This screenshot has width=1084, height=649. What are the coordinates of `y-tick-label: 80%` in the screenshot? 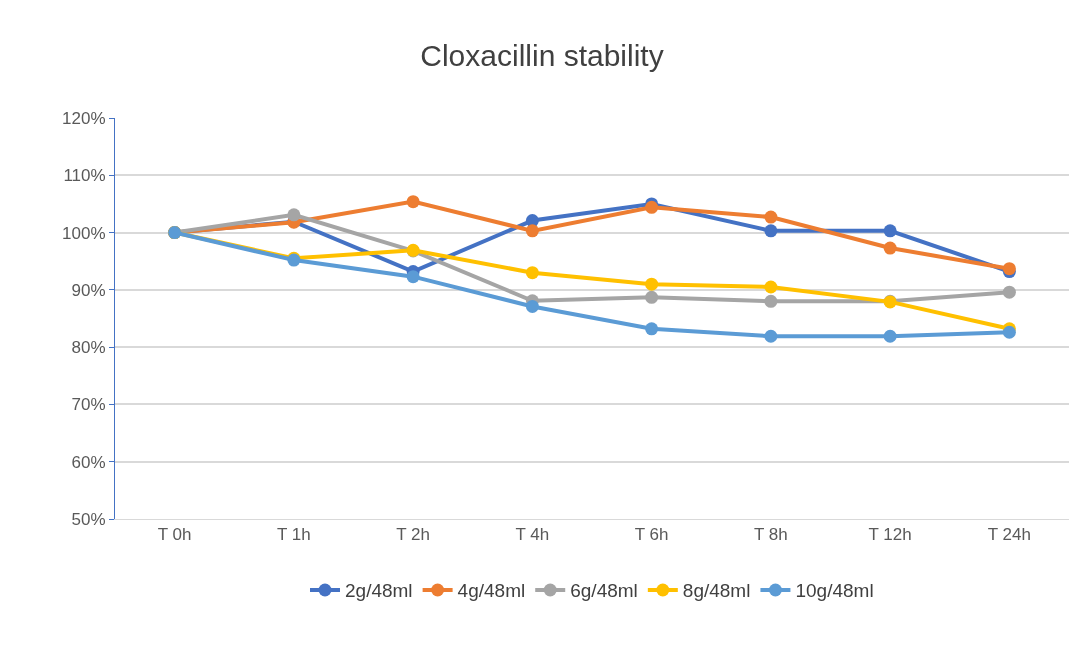 It's located at (88, 348).